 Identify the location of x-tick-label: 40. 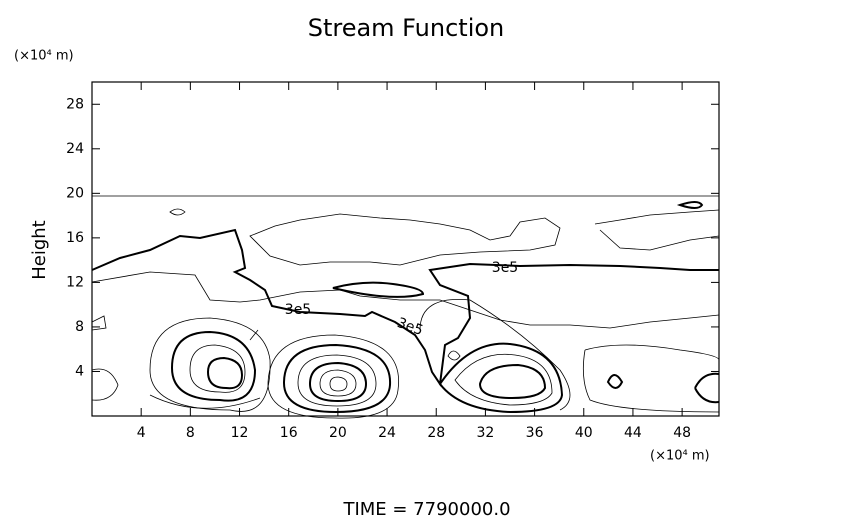
(584, 433).